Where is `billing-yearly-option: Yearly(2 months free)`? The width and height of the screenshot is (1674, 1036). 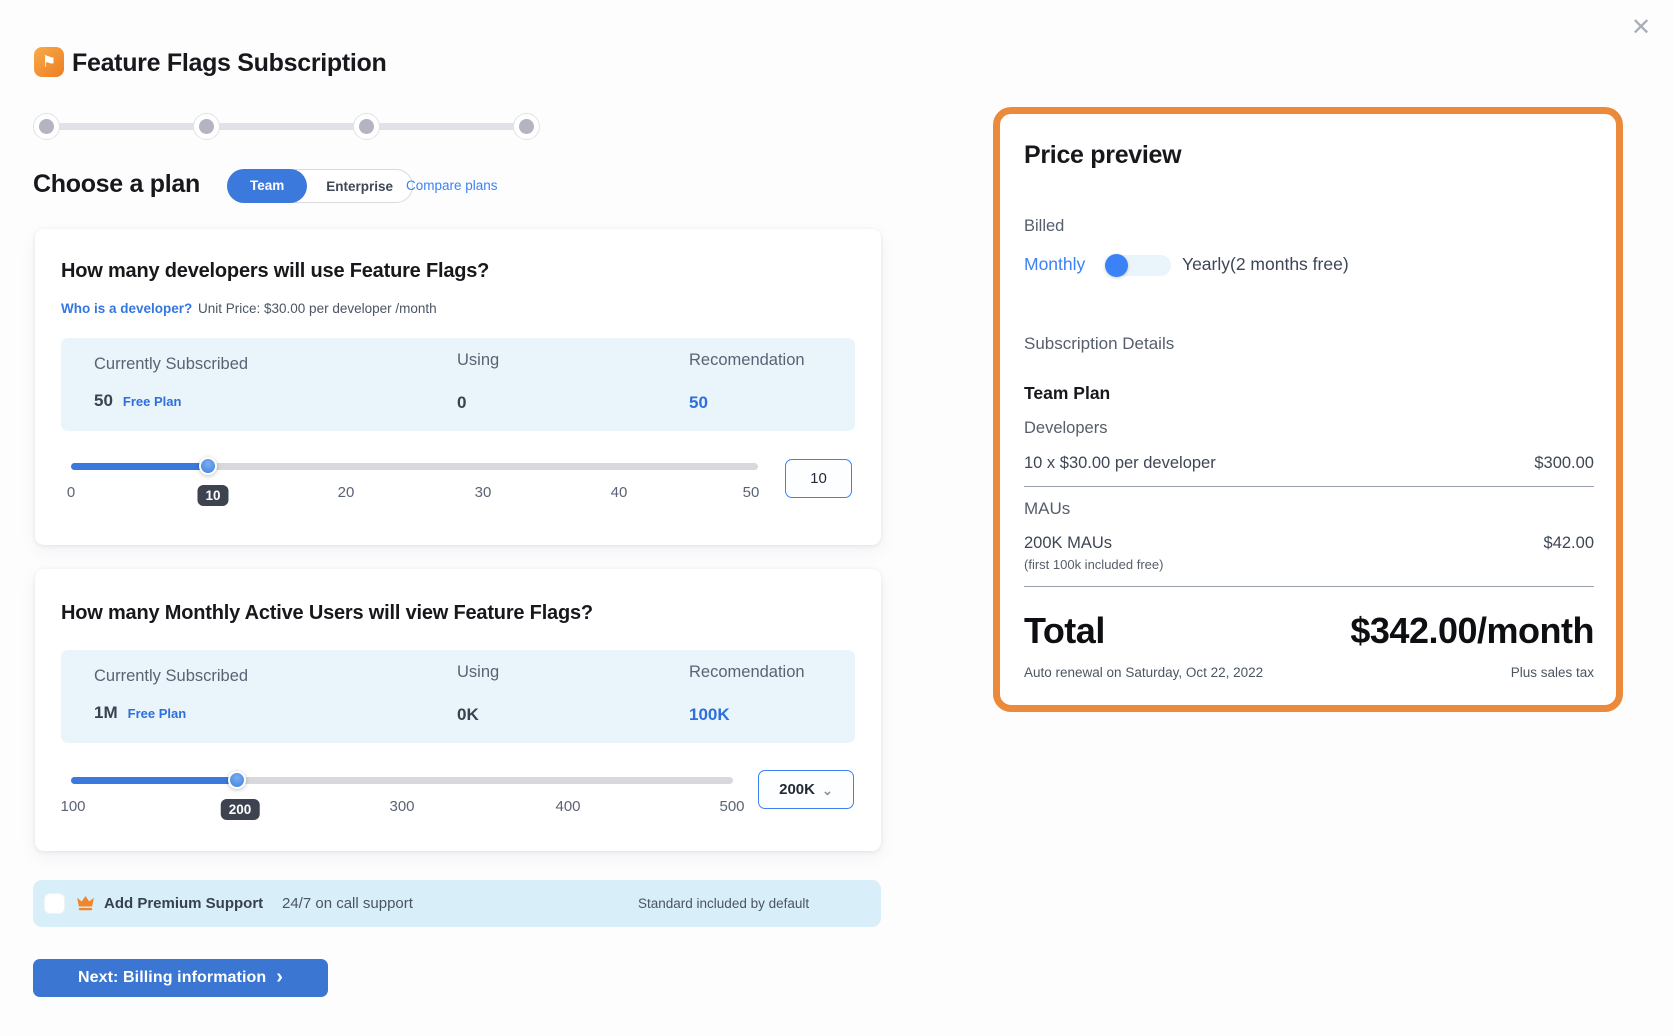
billing-yearly-option: Yearly(2 months free) is located at coordinates (1265, 264).